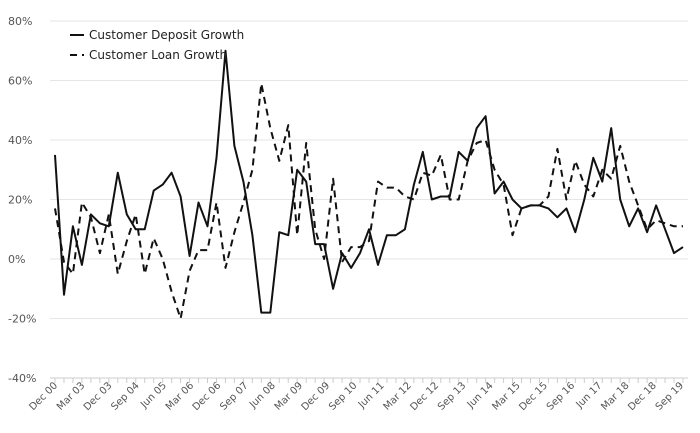  Describe the element at coordinates (20, 81) in the screenshot. I see `y-tick-label: 60%` at that location.